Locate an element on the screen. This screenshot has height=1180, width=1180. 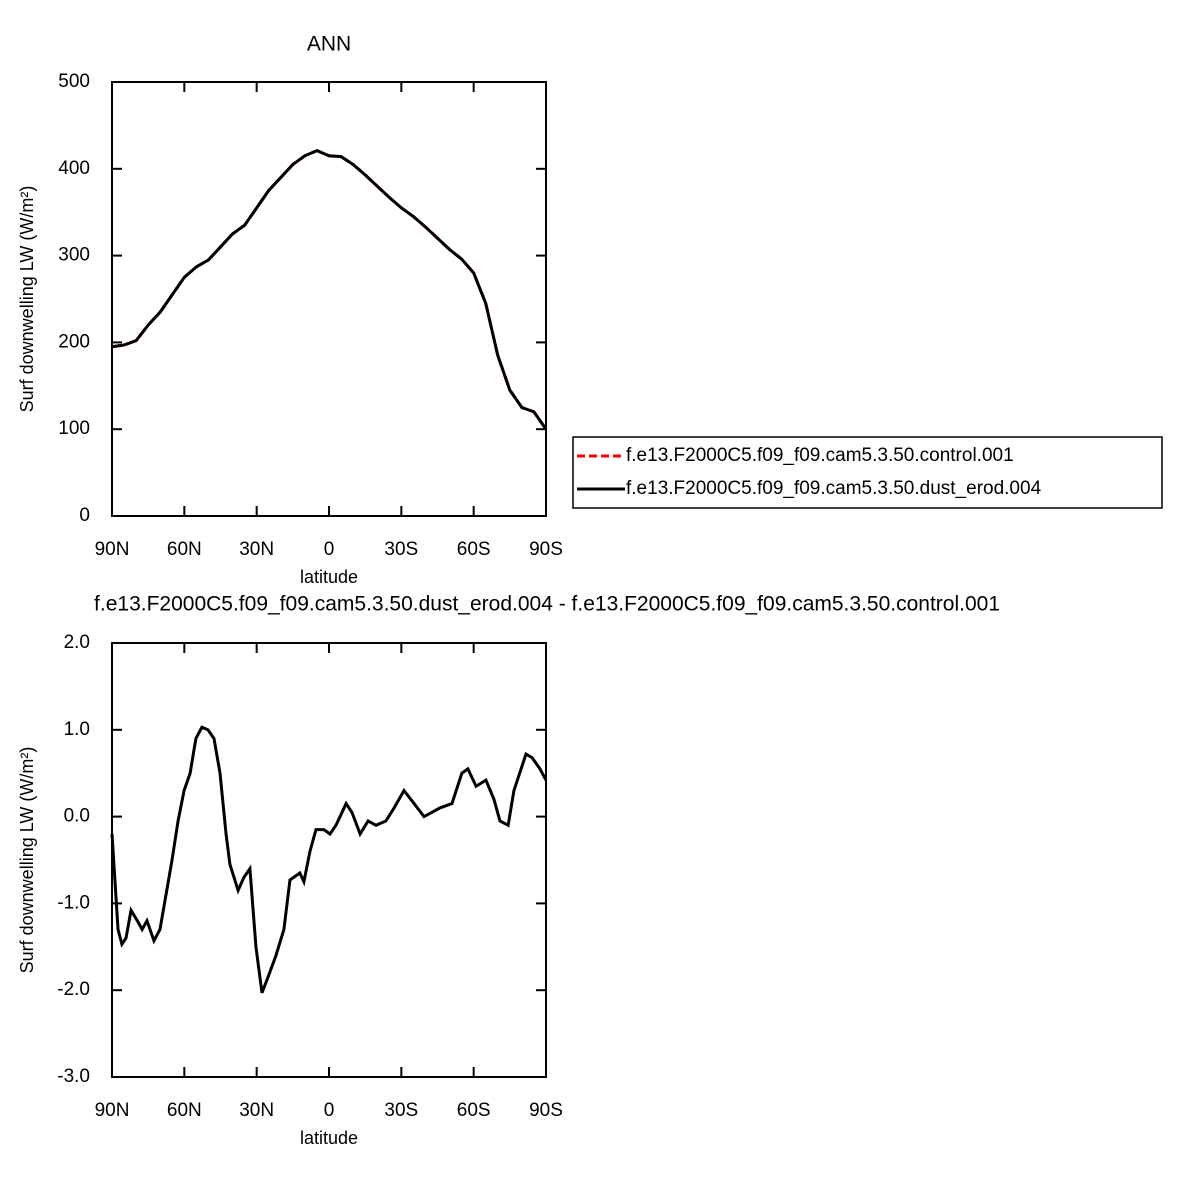
legend-box is located at coordinates (867, 472).